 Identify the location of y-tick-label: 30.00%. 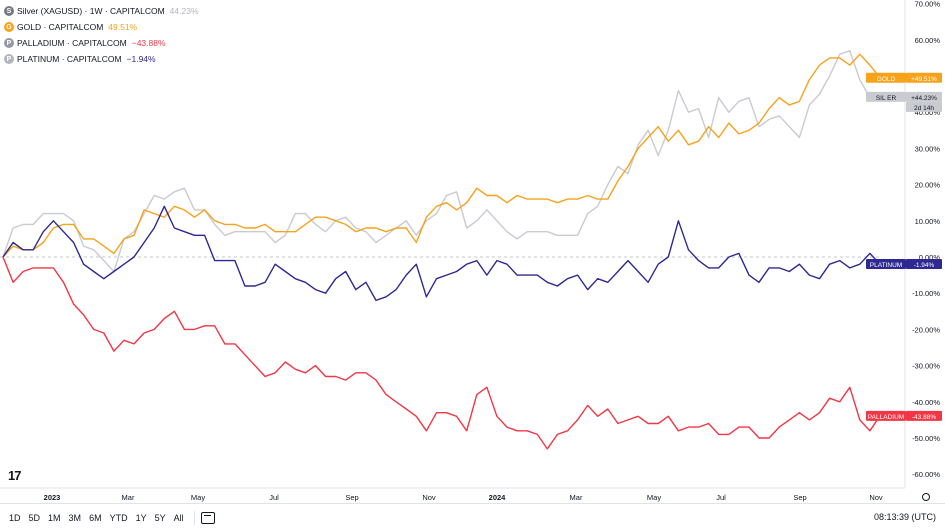
(928, 148).